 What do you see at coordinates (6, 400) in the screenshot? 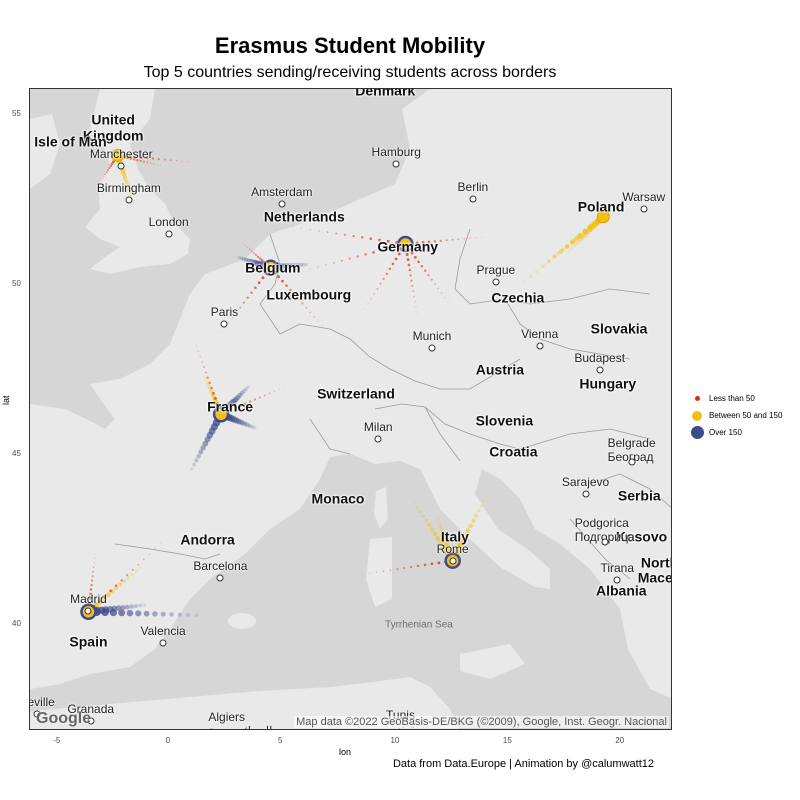
I see `y-axis-label: lat` at bounding box center [6, 400].